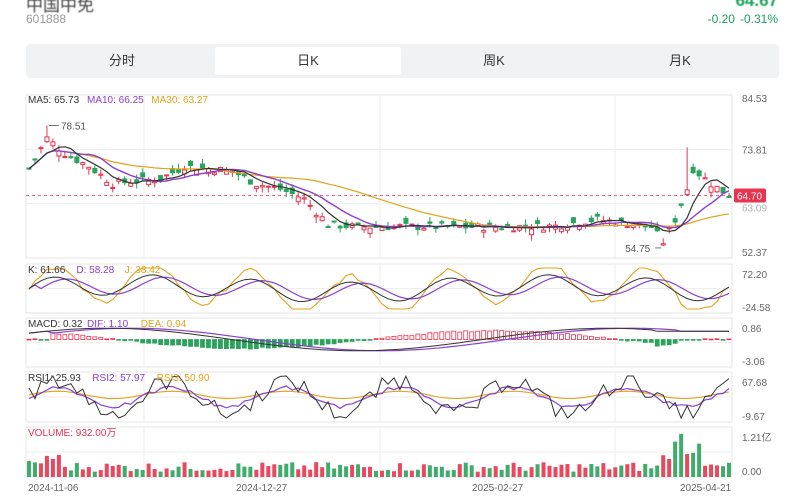 This screenshot has width=800, height=500. Describe the element at coordinates (54, 100) in the screenshot. I see `legend-ma5: MA5: 65.73` at that location.